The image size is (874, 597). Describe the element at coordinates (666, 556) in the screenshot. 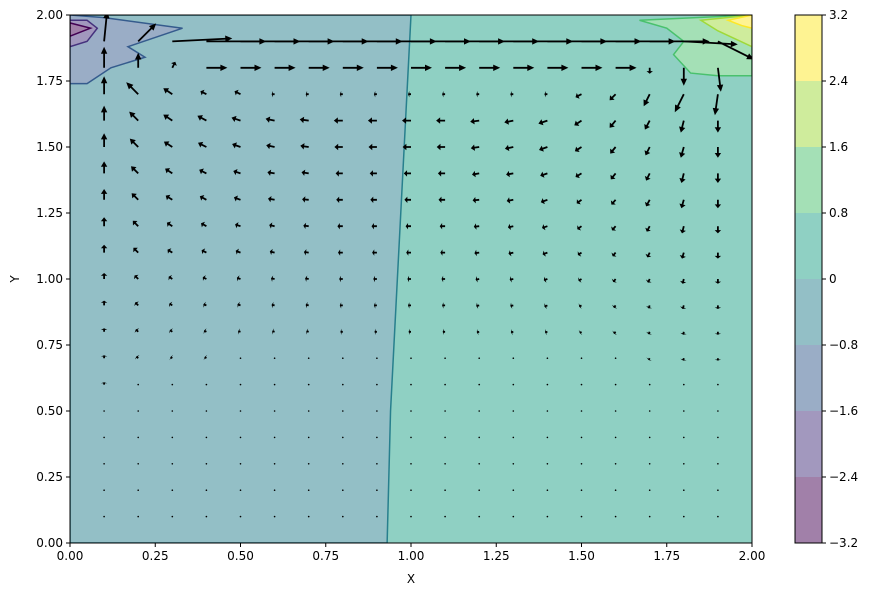

I see `x-tick-label: 1.75` at that location.